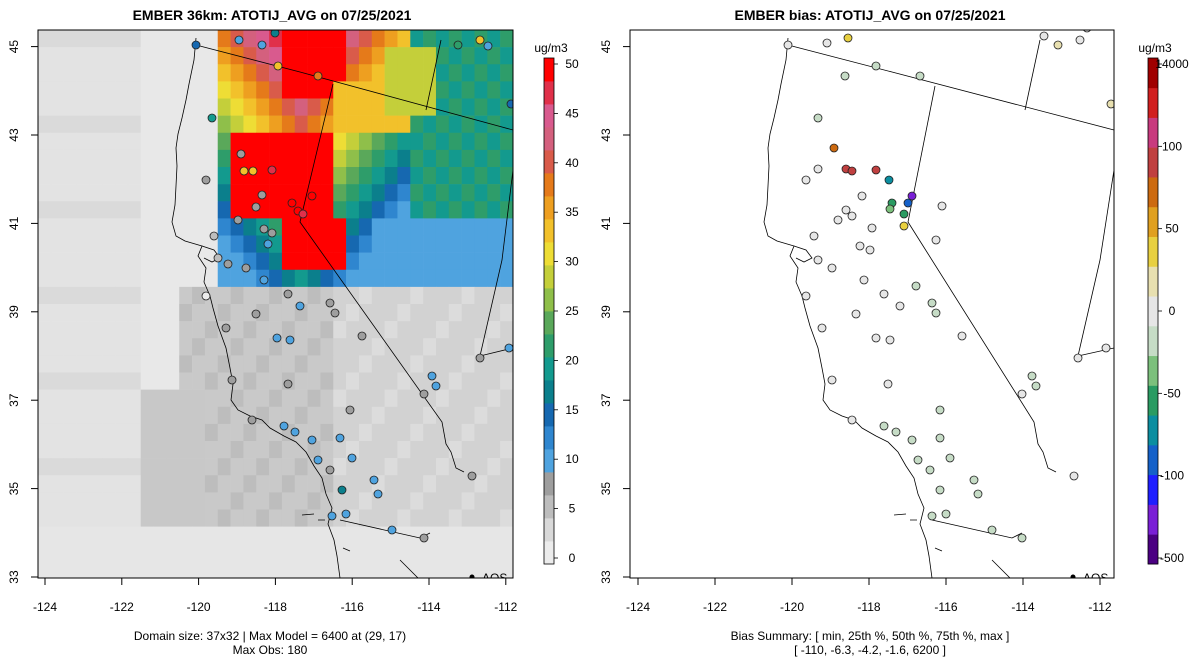 The height and width of the screenshot is (672, 1200). I want to click on x-tick-label: -116, so click(352, 607).